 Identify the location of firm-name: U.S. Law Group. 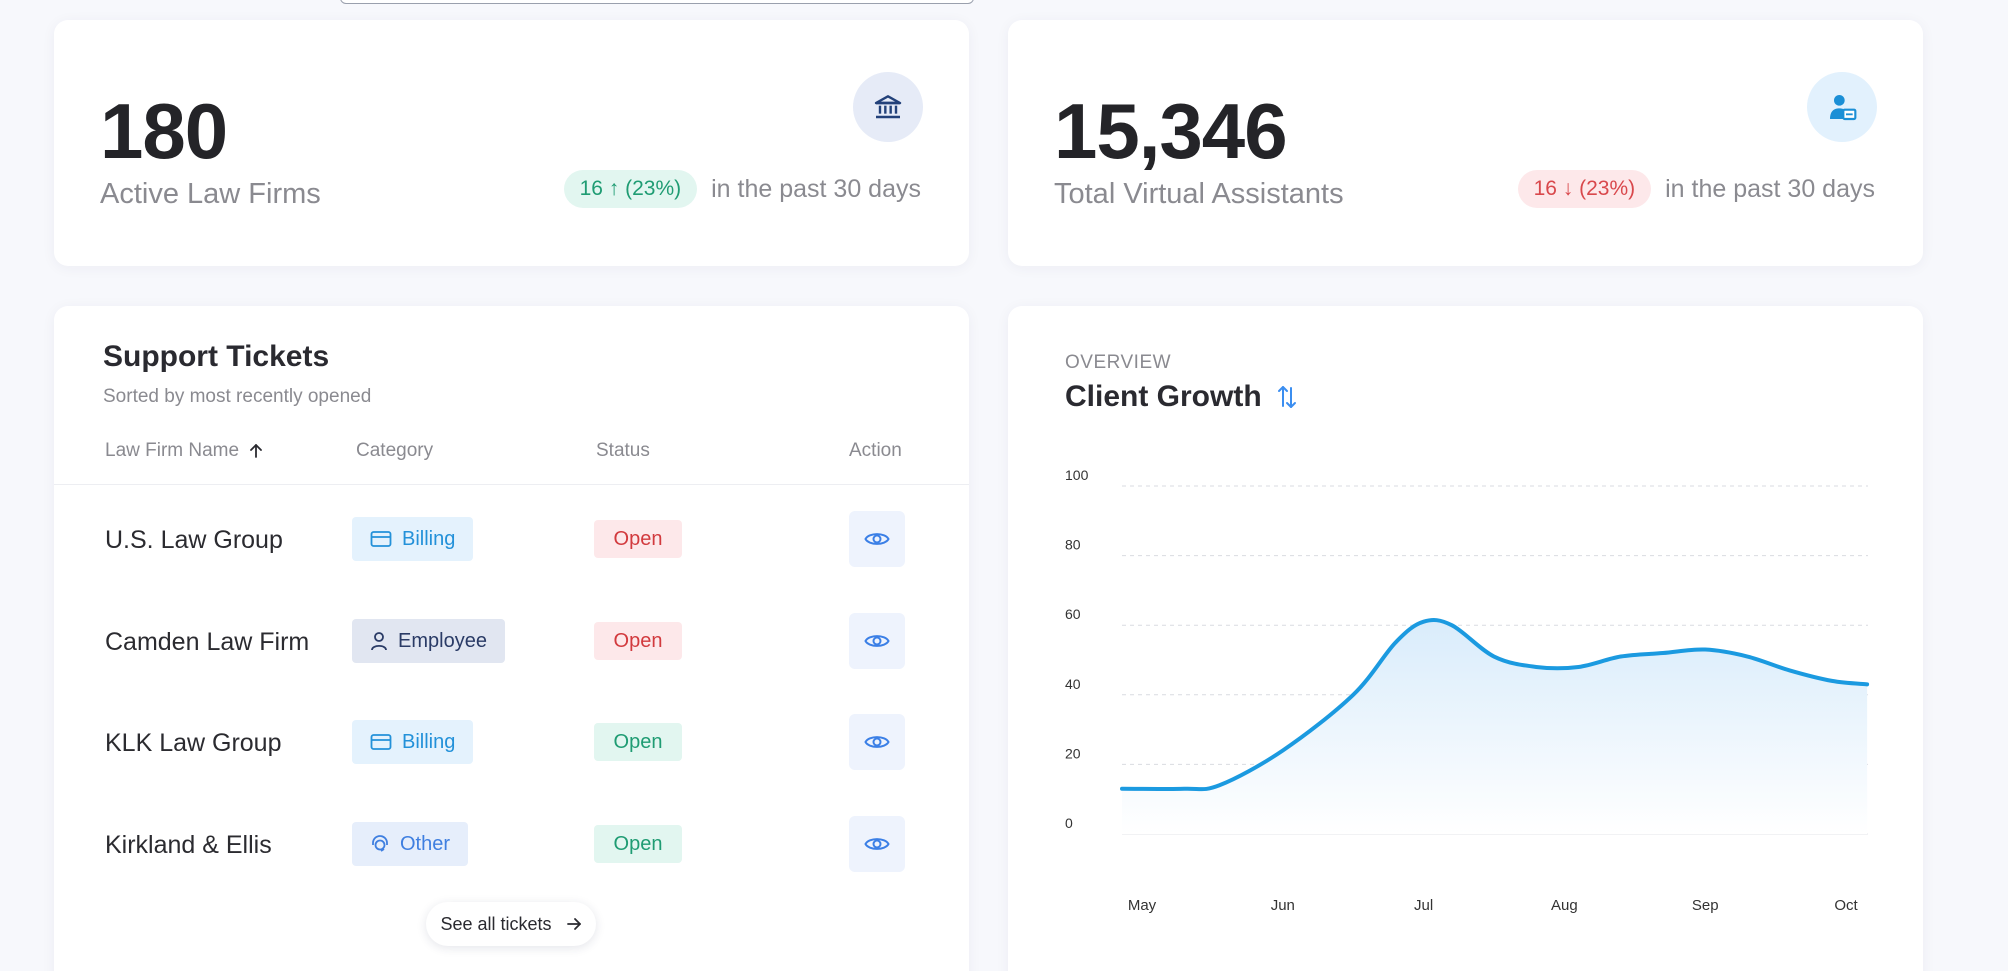
(194, 540).